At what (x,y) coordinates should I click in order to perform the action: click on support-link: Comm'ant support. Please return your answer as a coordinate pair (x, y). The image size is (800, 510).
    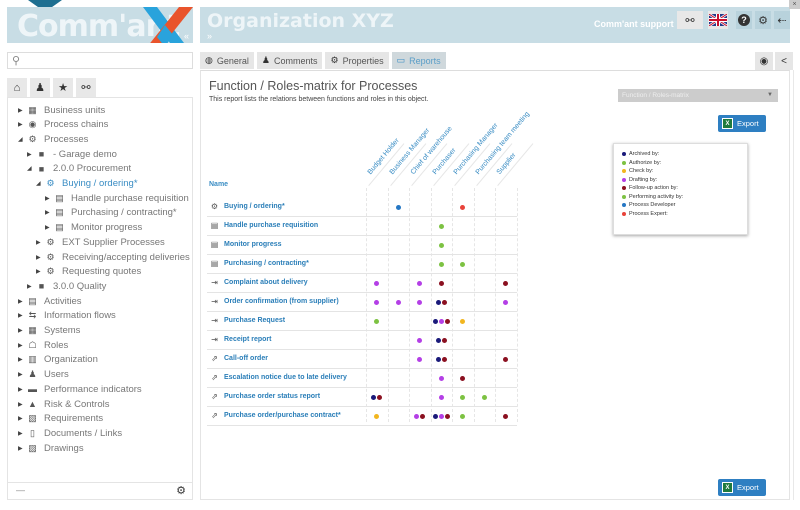
    Looking at the image, I should click on (634, 24).